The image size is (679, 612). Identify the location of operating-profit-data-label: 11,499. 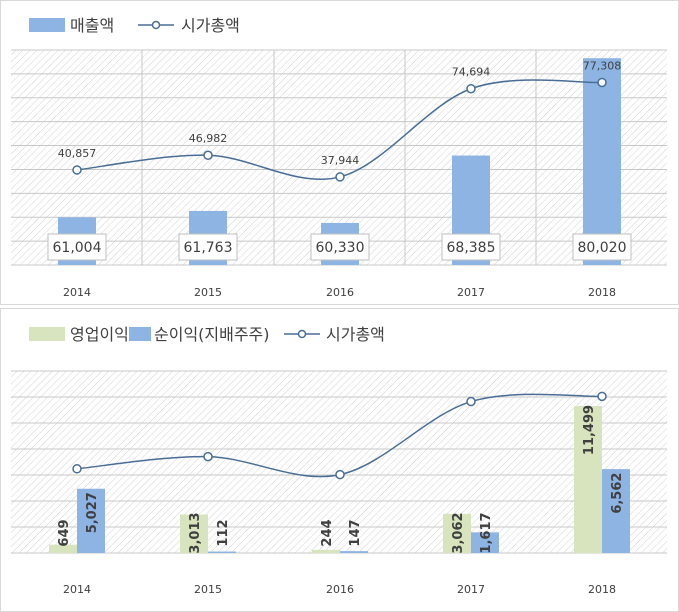
(589, 430).